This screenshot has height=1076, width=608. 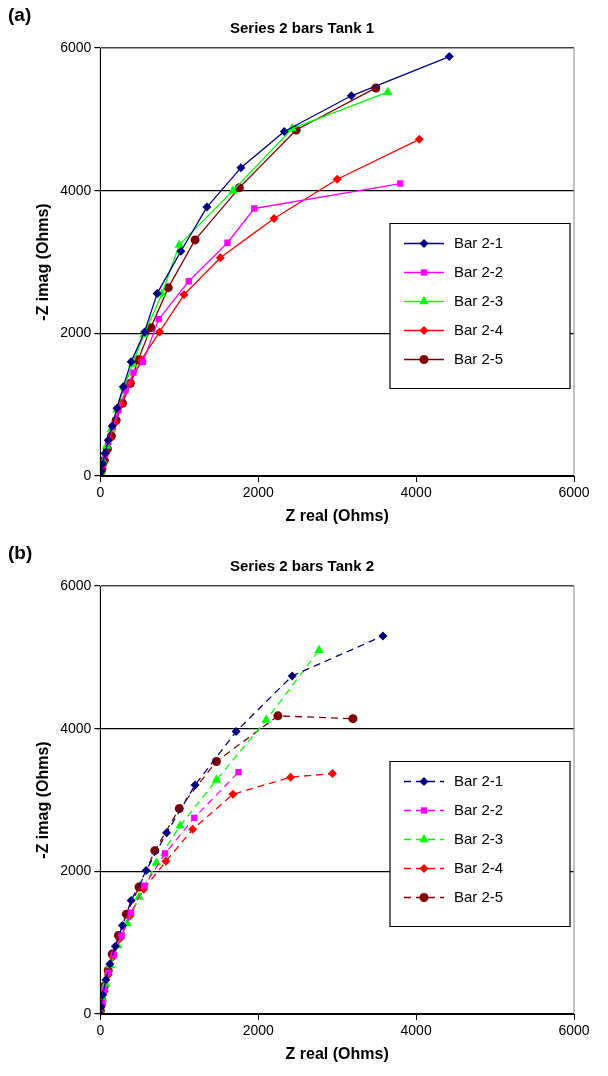 What do you see at coordinates (302, 28) in the screenshot?
I see `chart-title: Series 2 bars Tank 1` at bounding box center [302, 28].